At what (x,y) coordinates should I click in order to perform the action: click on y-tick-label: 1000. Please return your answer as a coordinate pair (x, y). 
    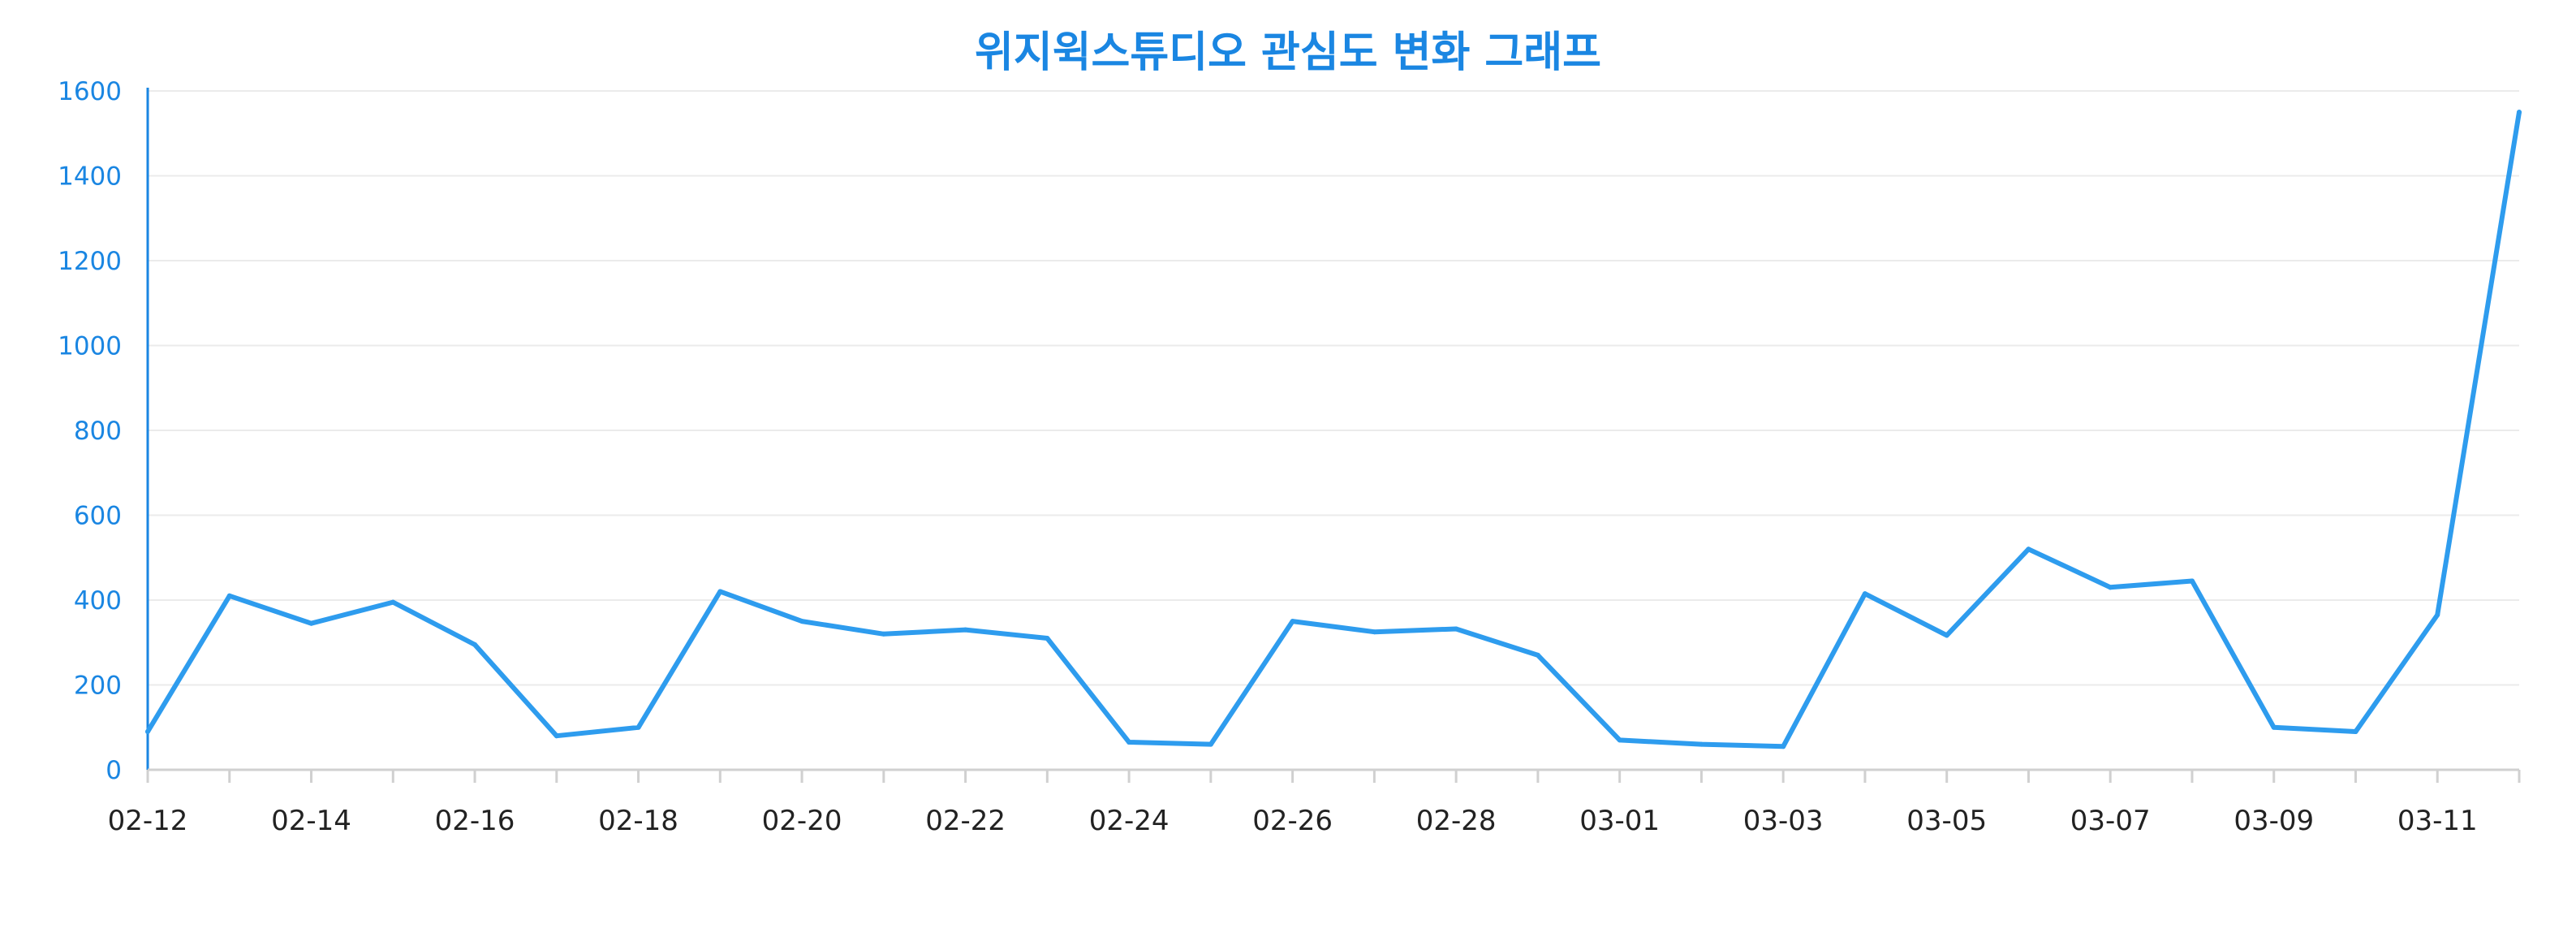
    Looking at the image, I should click on (90, 346).